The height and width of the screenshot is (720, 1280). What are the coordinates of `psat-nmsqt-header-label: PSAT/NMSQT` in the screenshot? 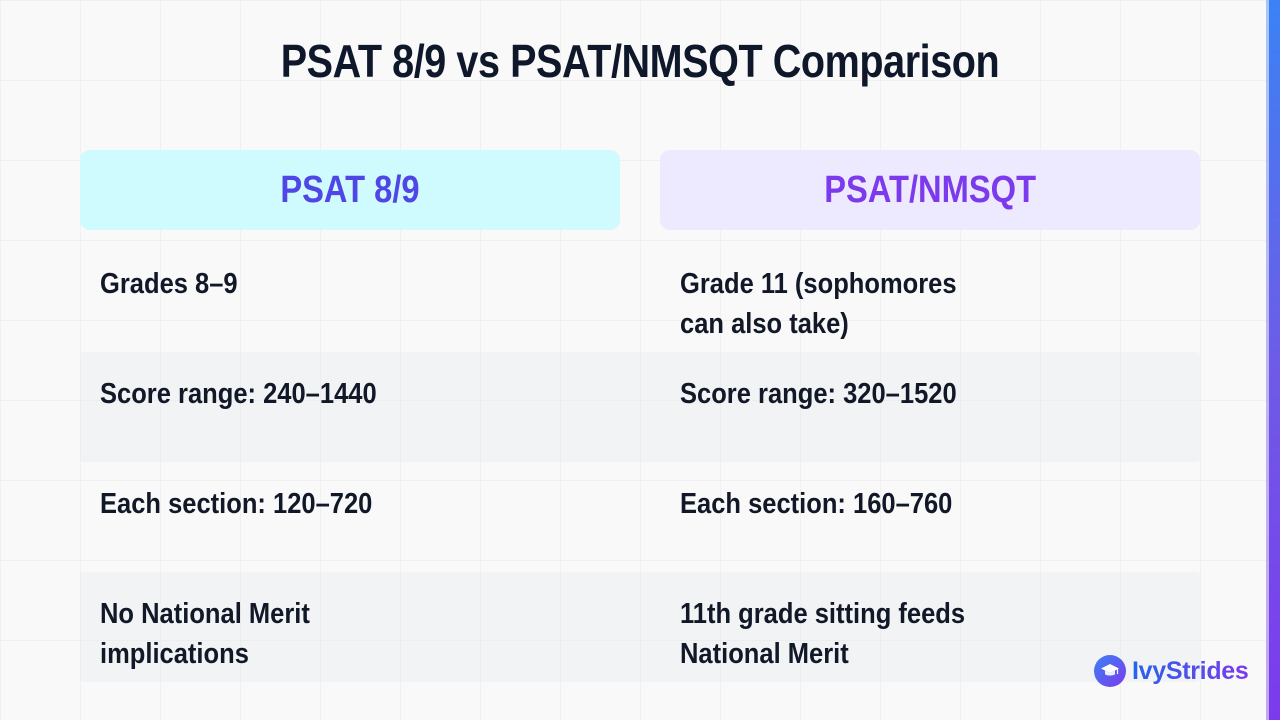 It's located at (930, 189).